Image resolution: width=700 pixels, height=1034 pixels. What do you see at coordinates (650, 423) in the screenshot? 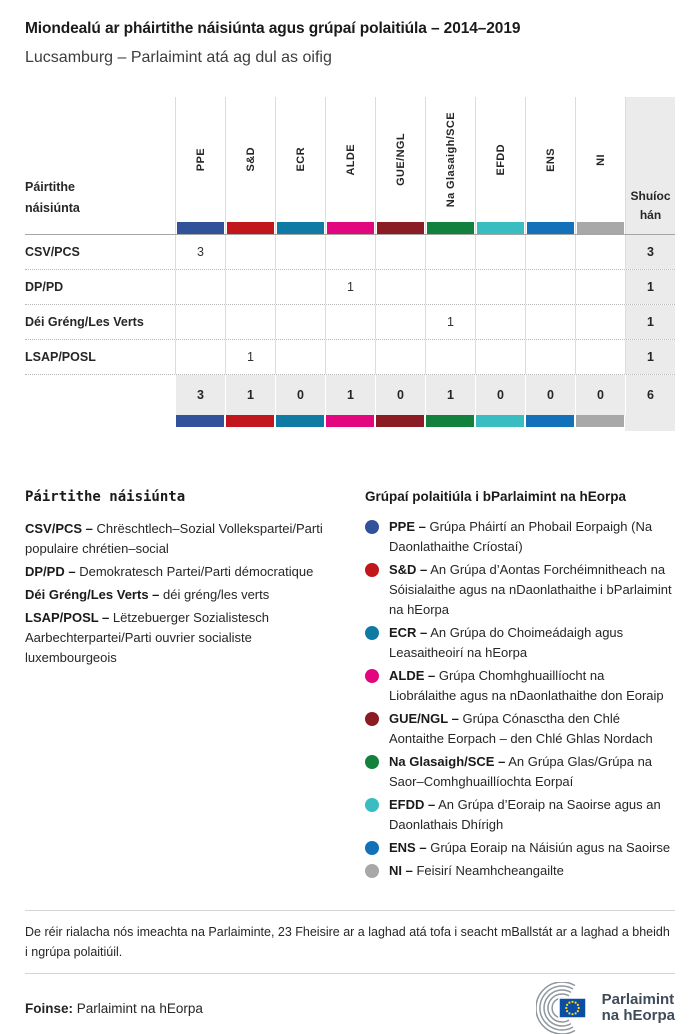
I see `seats-column-footer` at bounding box center [650, 423].